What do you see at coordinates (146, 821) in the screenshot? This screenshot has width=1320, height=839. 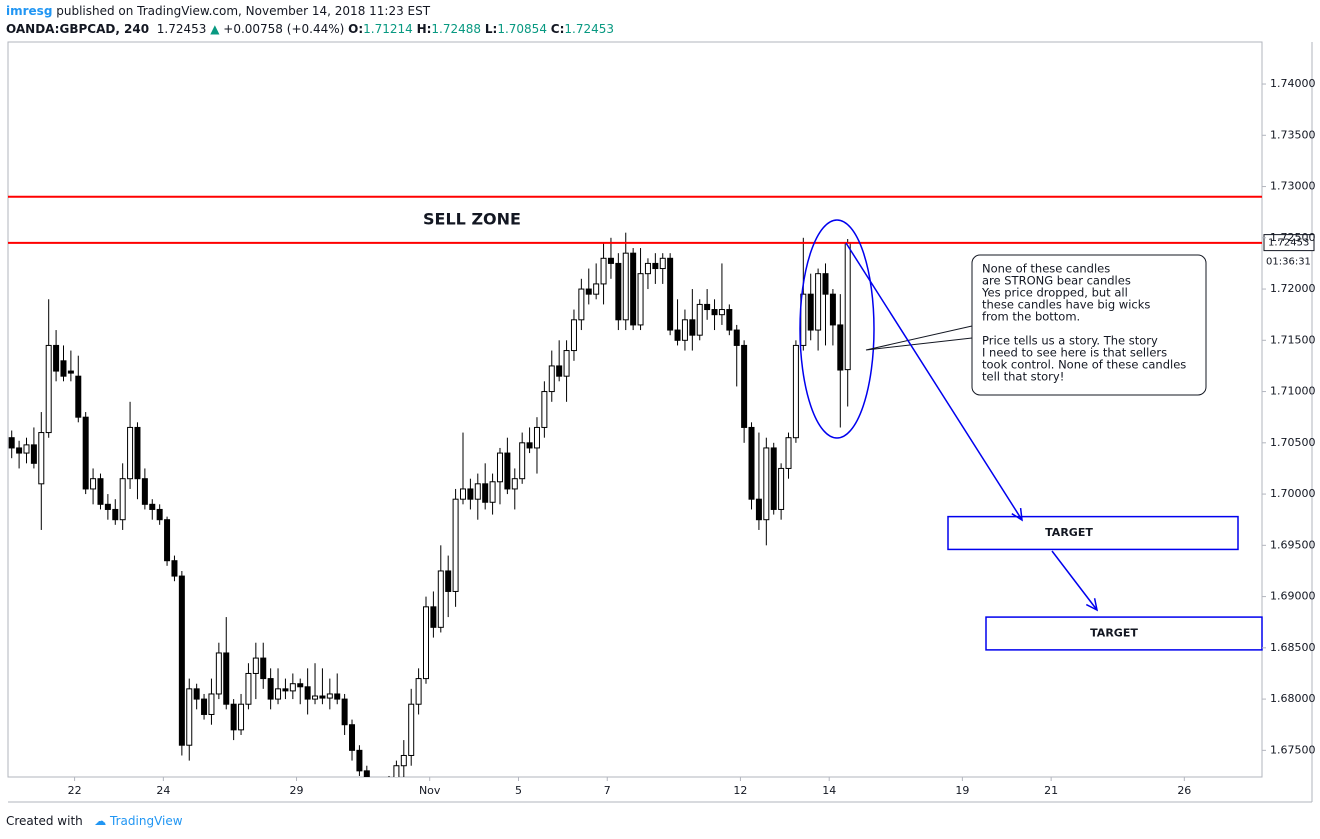 I see `brand: TradingView` at bounding box center [146, 821].